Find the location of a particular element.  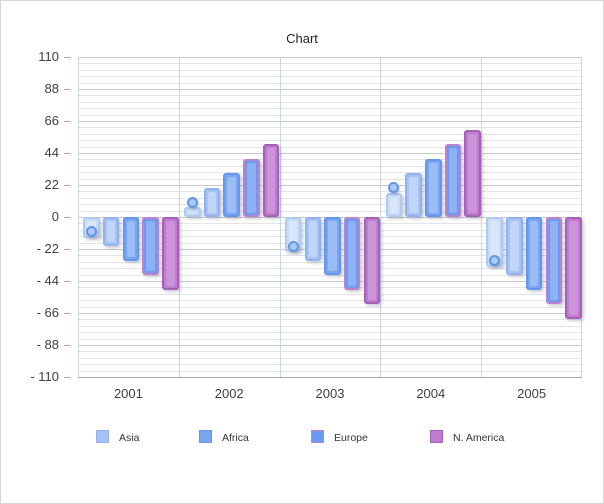

legend: Asia Africa Europe N. America is located at coordinates (302, 439).